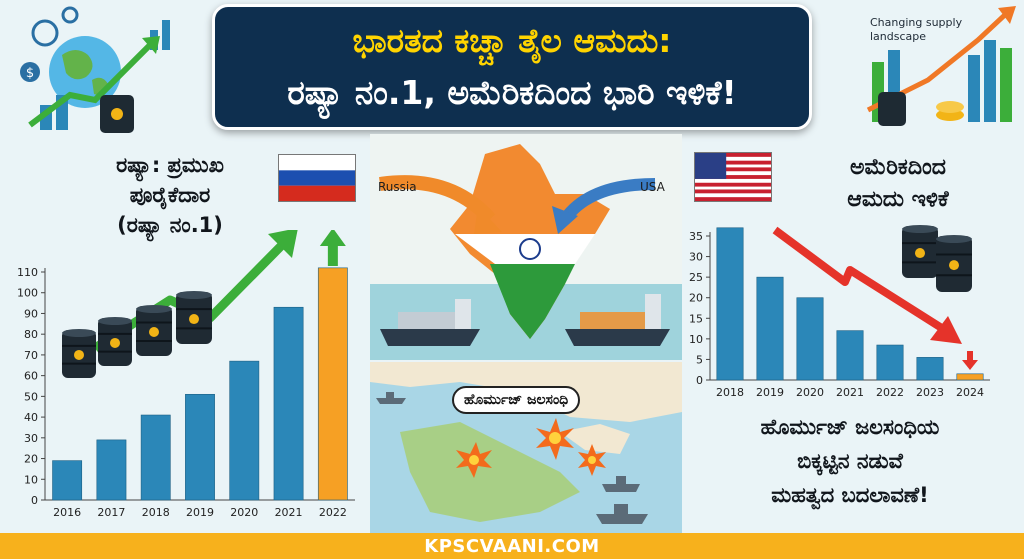 The width and height of the screenshot is (1024, 559). What do you see at coordinates (31, 396) in the screenshot?
I see `y-tick-label: 50` at bounding box center [31, 396].